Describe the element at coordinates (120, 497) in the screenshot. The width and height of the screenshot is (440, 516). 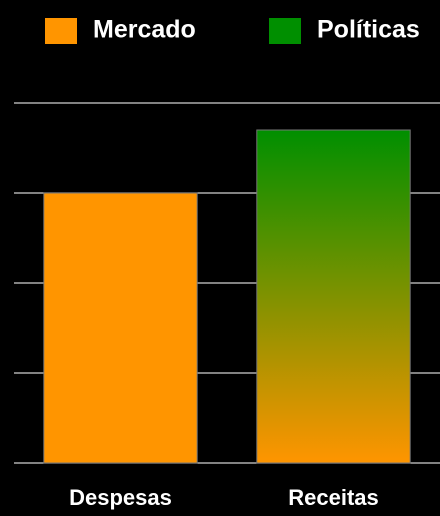
I see `x-tick-label: Despesas` at that location.